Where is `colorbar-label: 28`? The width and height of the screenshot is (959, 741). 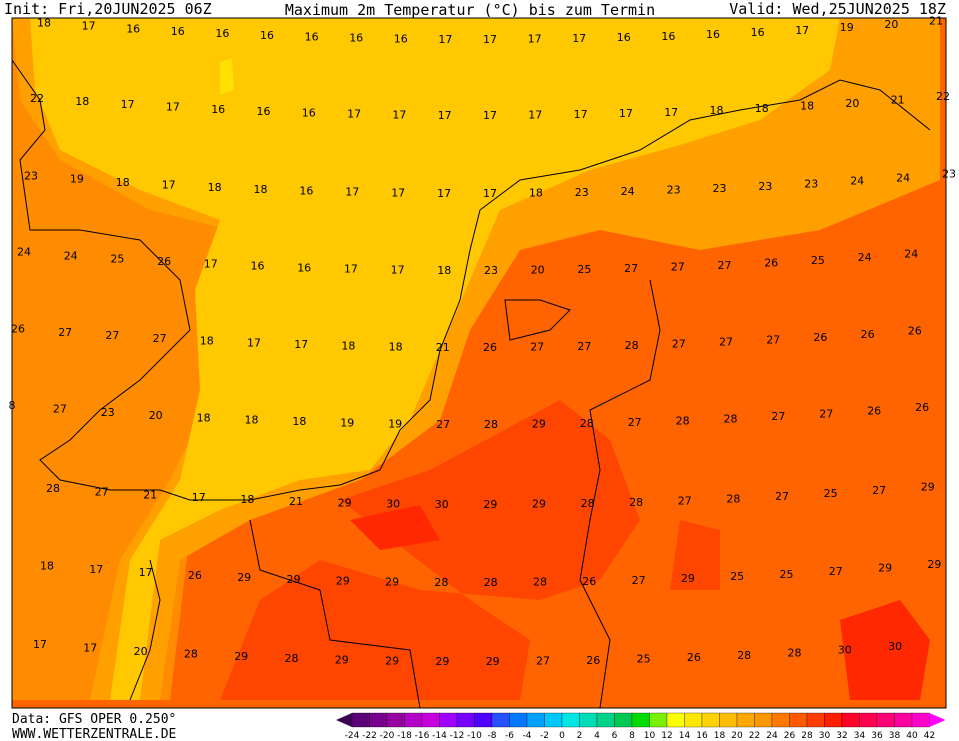
colorbar-label: 28 is located at coordinates (807, 736).